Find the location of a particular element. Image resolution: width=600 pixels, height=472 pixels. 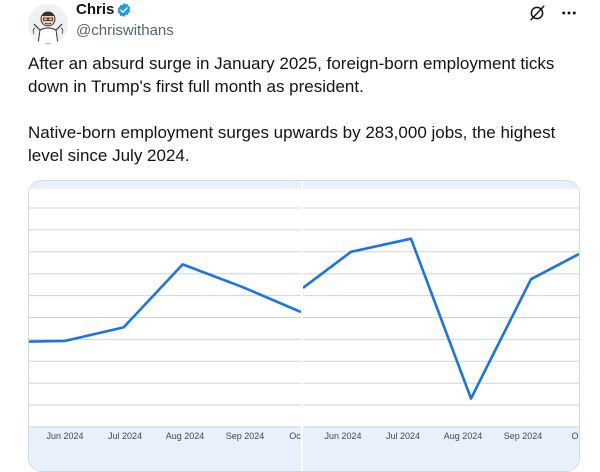

media-divider is located at coordinates (302, 326).